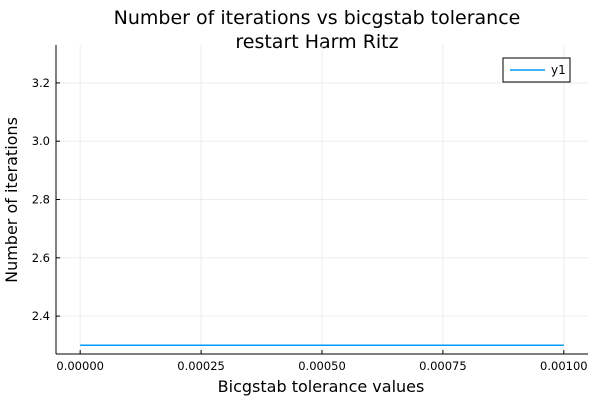  Describe the element at coordinates (564, 366) in the screenshot. I see `x-tick-label: 0.00100` at that location.